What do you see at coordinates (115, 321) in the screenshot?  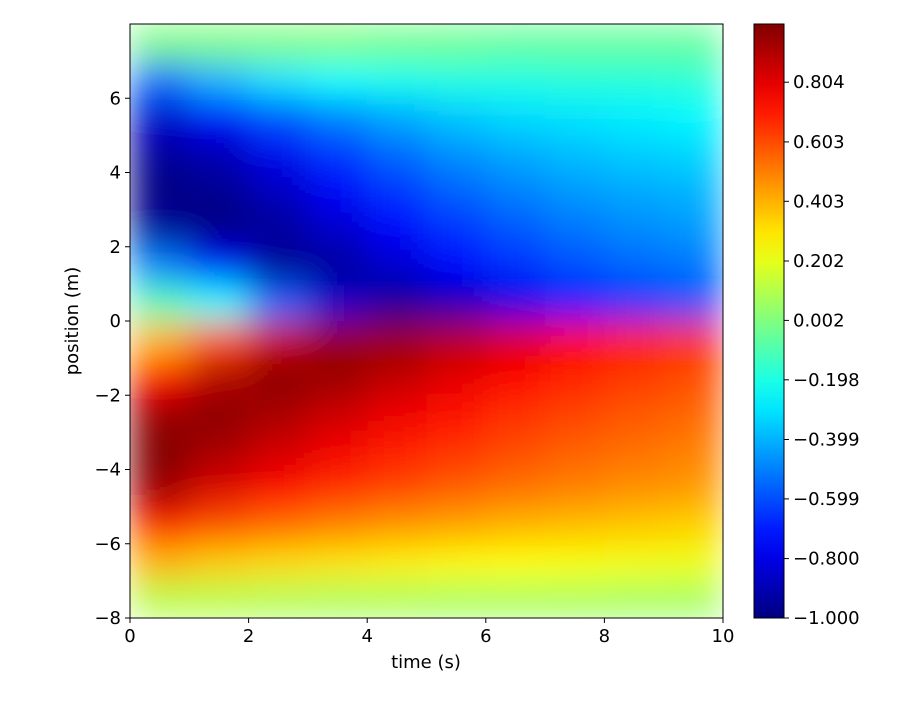 I see `y-tick-label: 0` at bounding box center [115, 321].